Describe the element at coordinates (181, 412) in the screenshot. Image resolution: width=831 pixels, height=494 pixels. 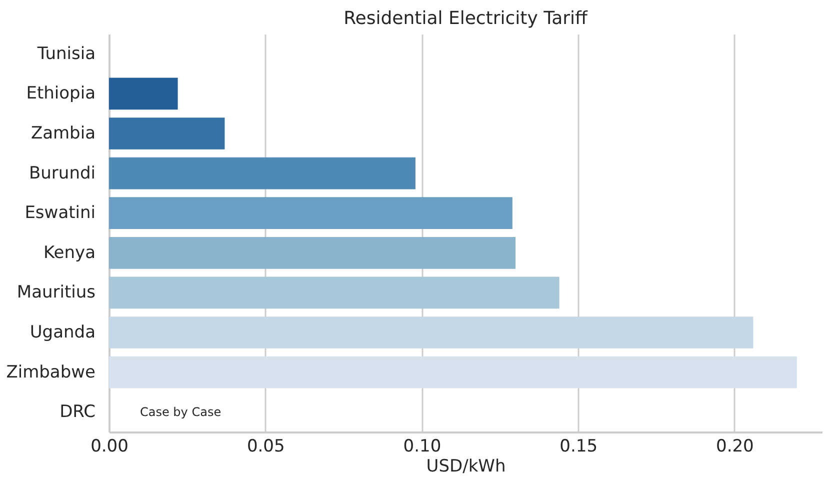
I see `annotation: Case by Case` at that location.